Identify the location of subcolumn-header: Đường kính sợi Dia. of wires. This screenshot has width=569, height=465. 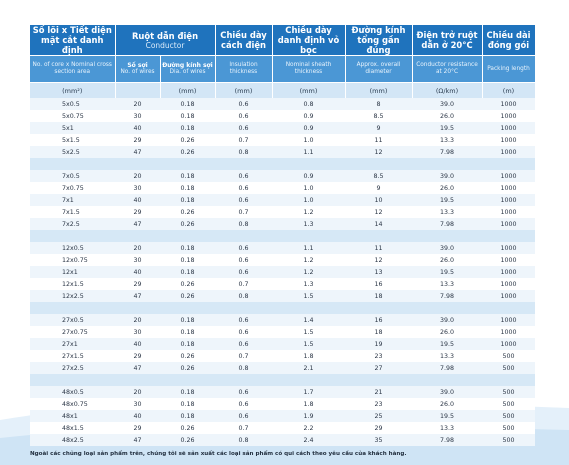
(188, 69).